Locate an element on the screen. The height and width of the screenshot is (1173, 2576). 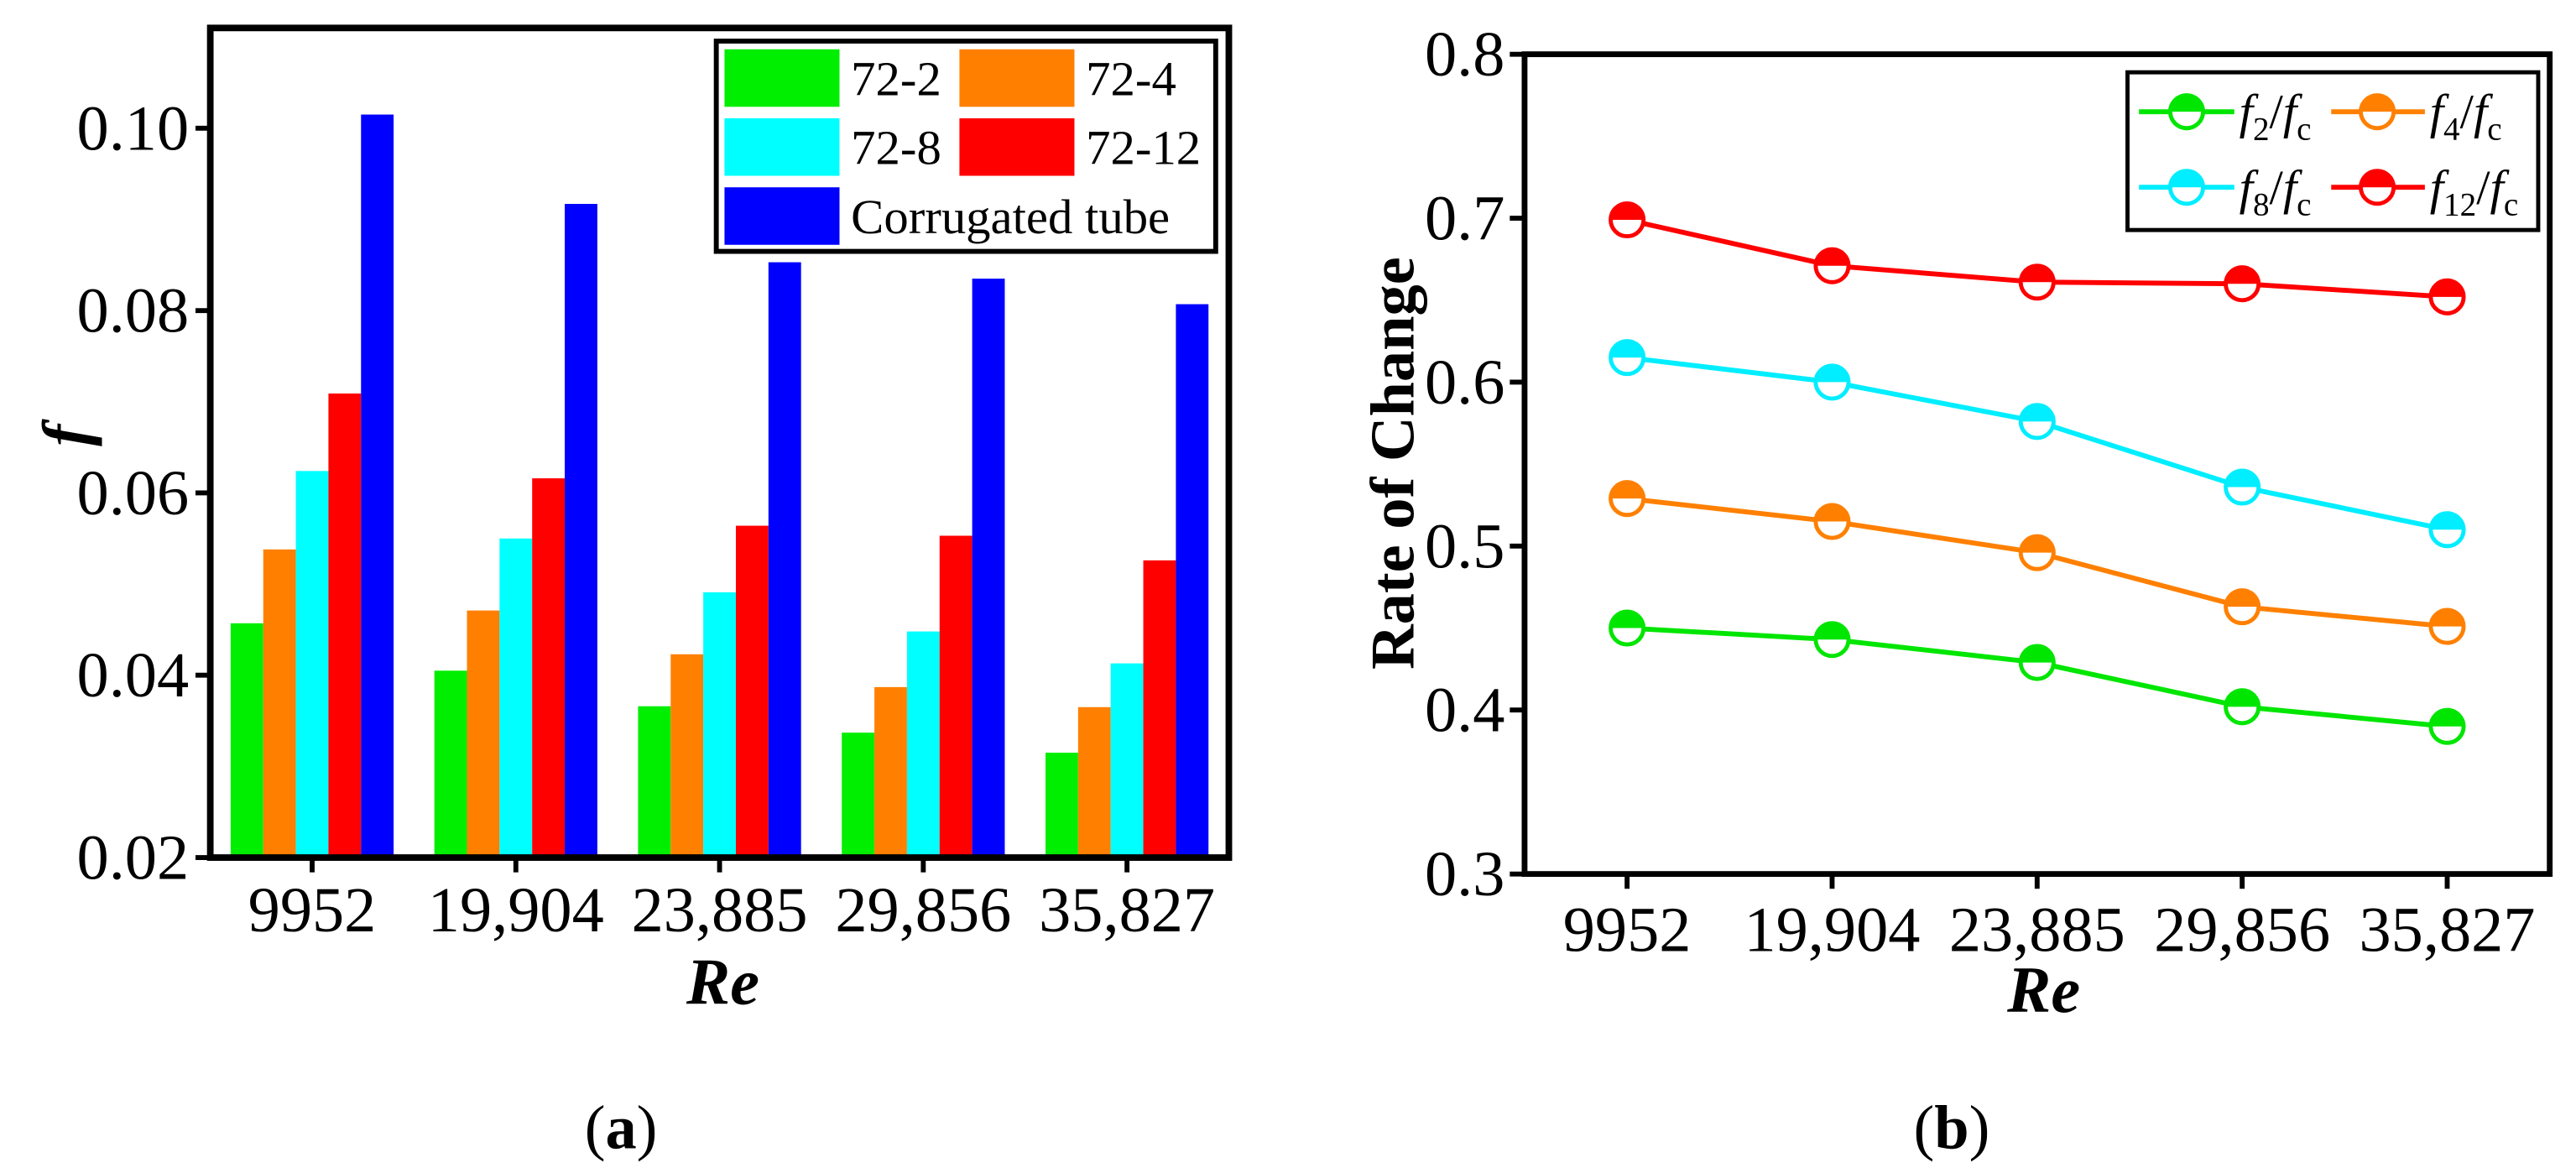
legend-label: 72-12 is located at coordinates (1143, 148).